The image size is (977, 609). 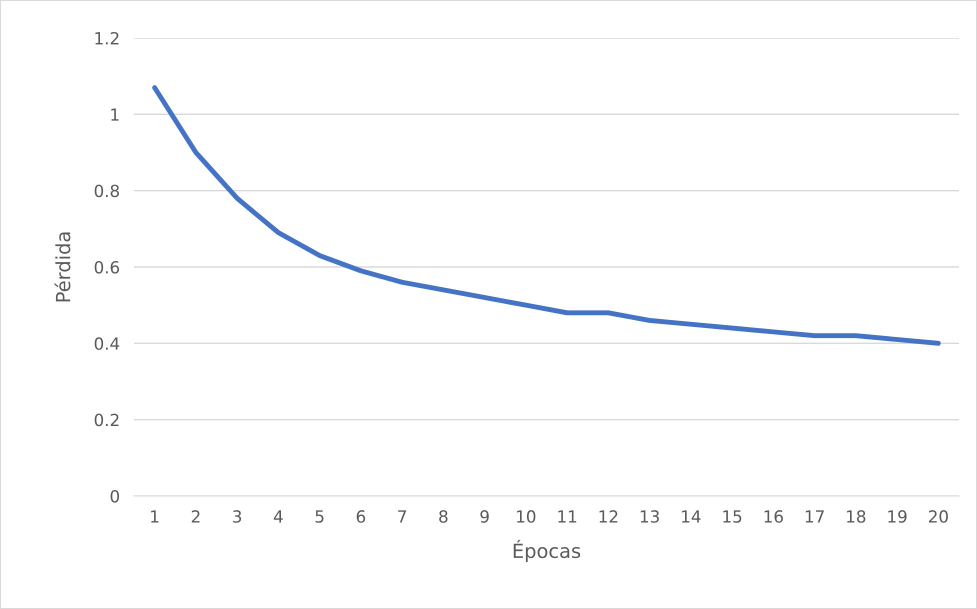 I want to click on x-tick-label: 14, so click(x=691, y=516).